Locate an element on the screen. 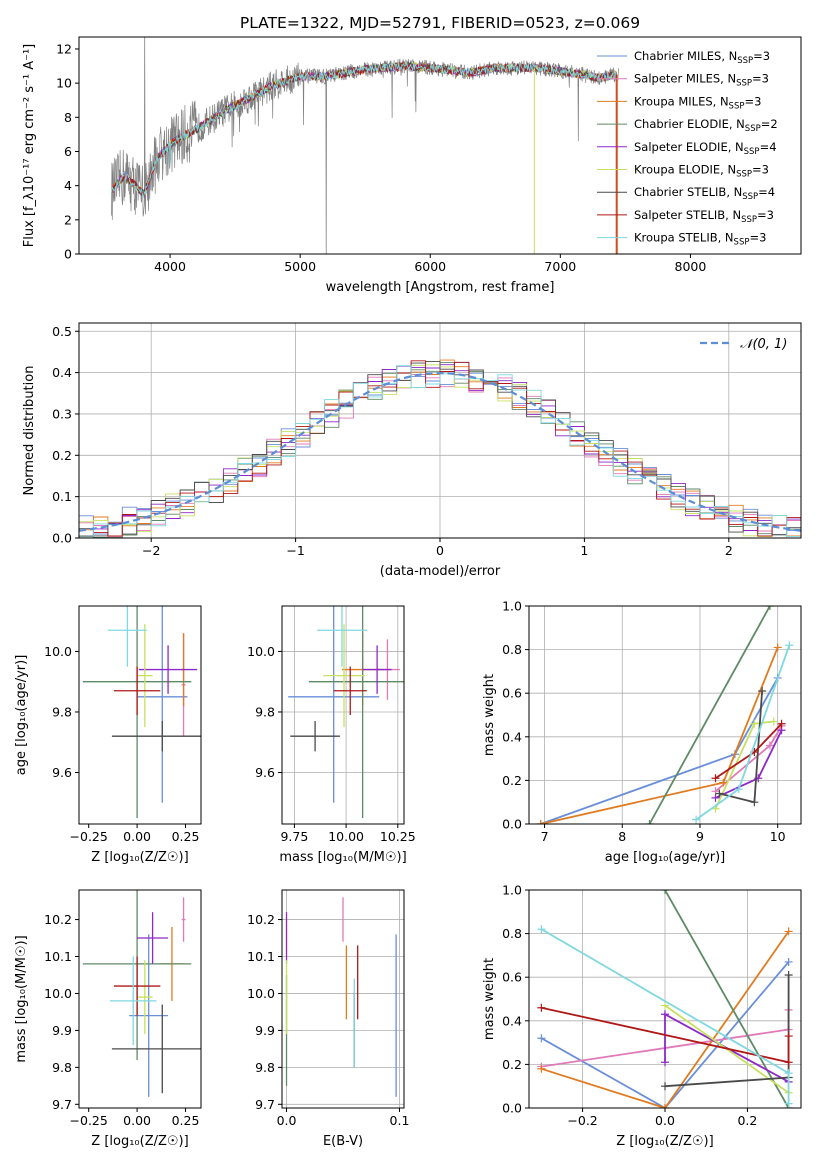 Image resolution: width=819 pixels, height=1170 pixels. legend-label: Kroupa MILES, NSSP=3 is located at coordinates (697, 102).